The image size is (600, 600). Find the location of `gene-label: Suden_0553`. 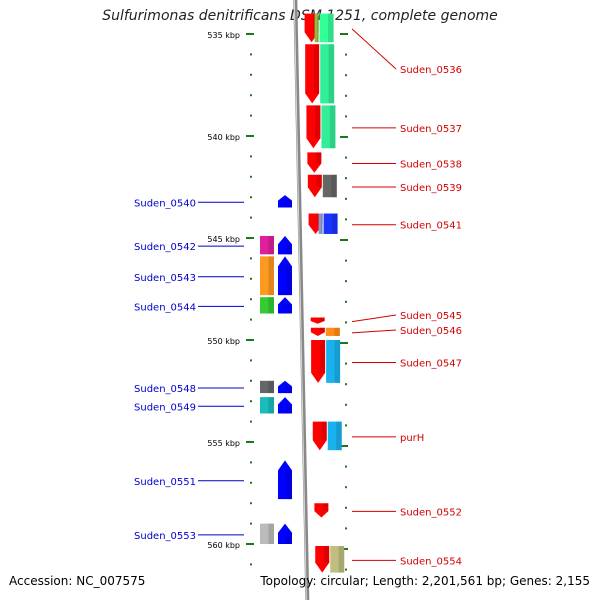

gene-label: Suden_0553 is located at coordinates (165, 536).